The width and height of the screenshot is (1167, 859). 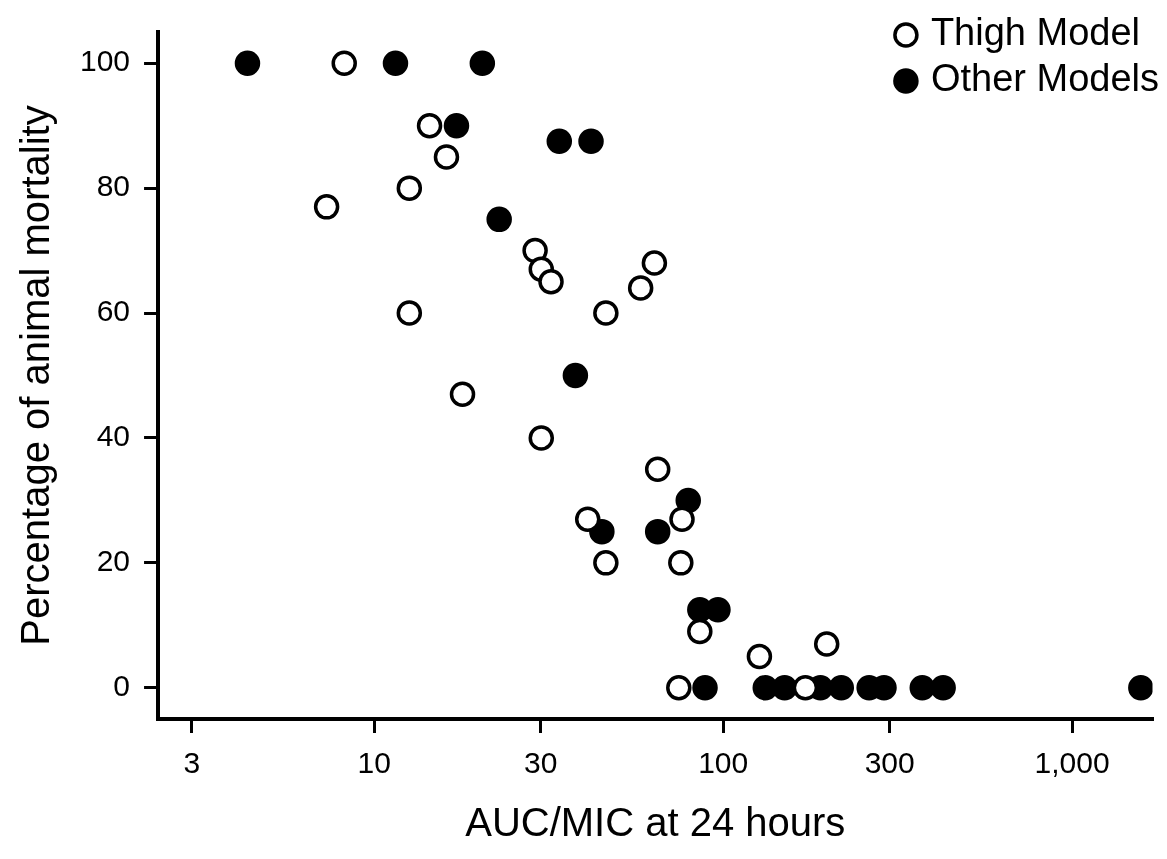 I want to click on x-tick-label: 3, so click(x=192, y=763).